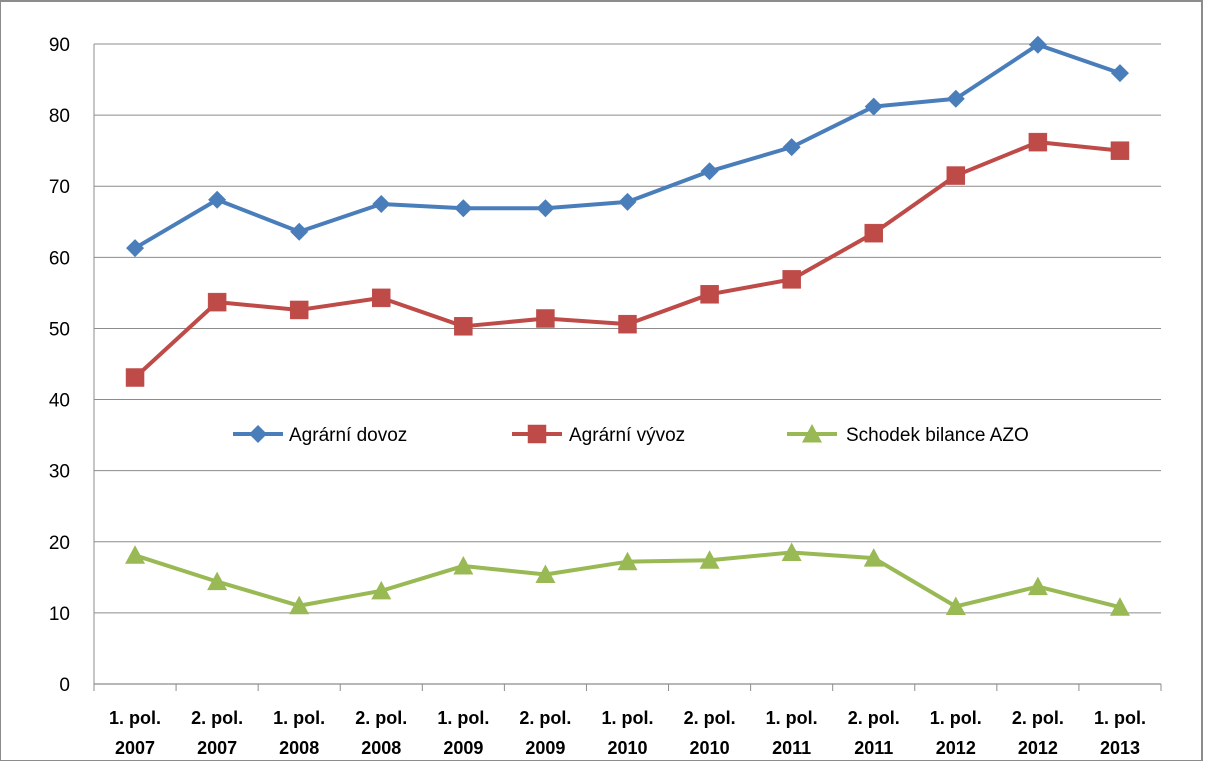  Describe the element at coordinates (59, 116) in the screenshot. I see `y-tick-label: 80` at that location.